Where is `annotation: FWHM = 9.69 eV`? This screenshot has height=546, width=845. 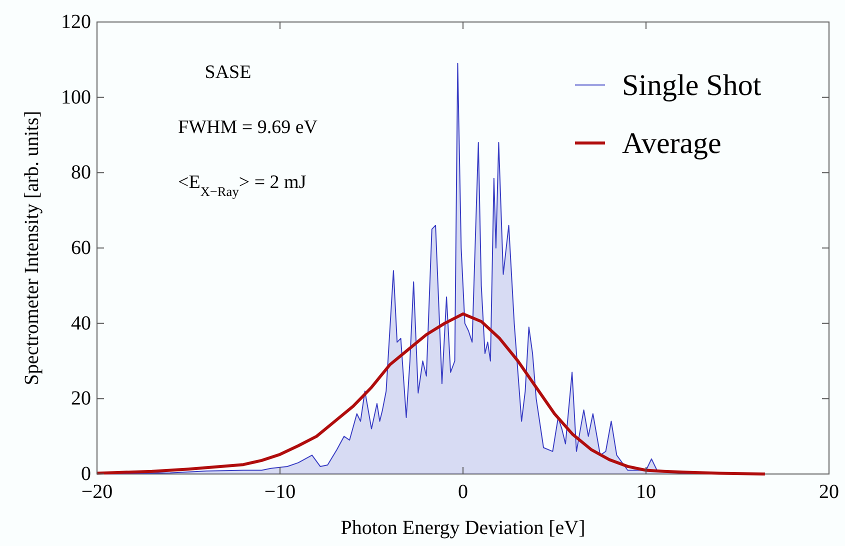
annotation: FWHM = 9.69 eV is located at coordinates (248, 127).